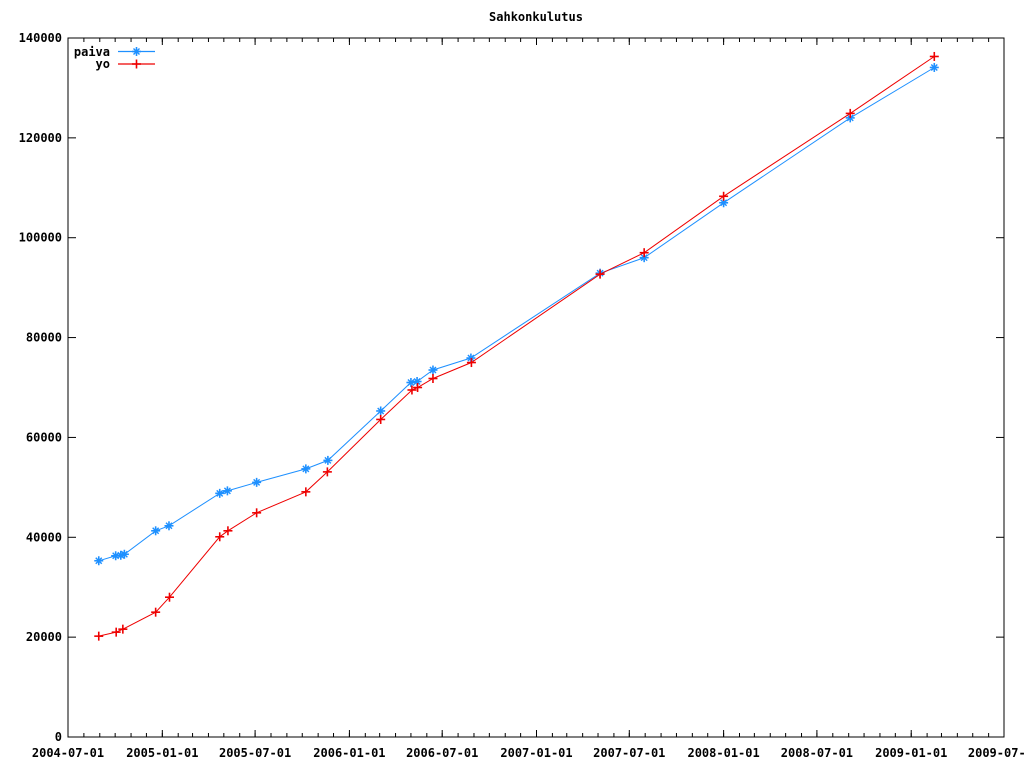  What do you see at coordinates (58, 737) in the screenshot?
I see `y-tick-label: 0` at bounding box center [58, 737].